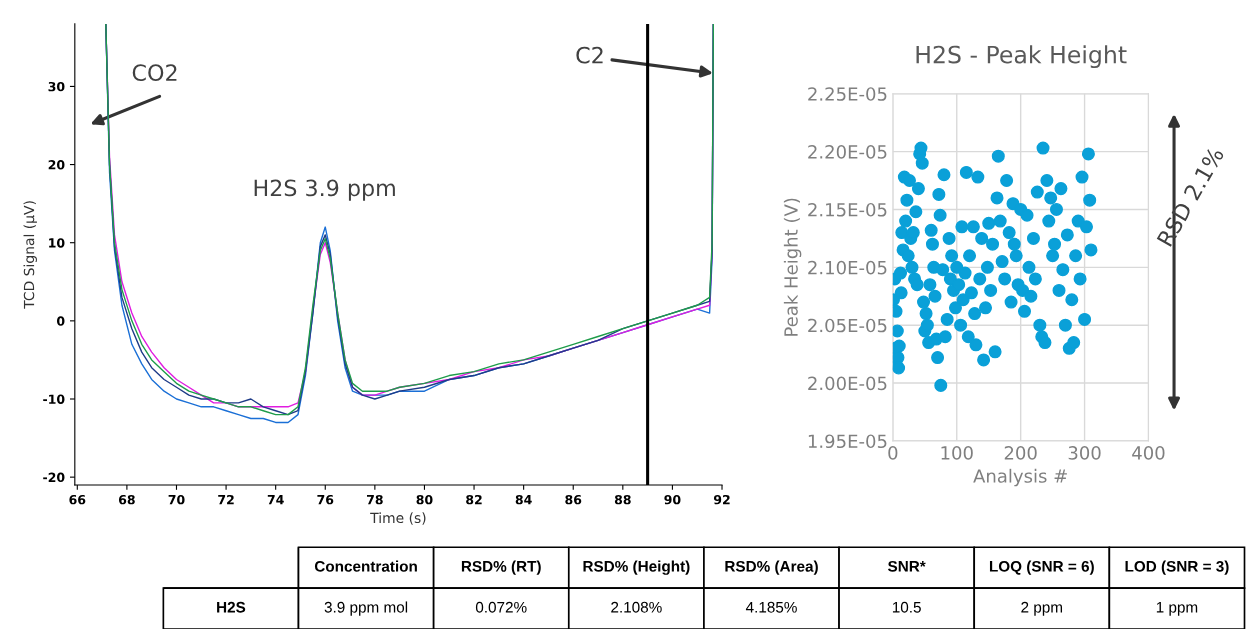  Describe the element at coordinates (275, 500) in the screenshot. I see `x-tick-label: 74` at that location.